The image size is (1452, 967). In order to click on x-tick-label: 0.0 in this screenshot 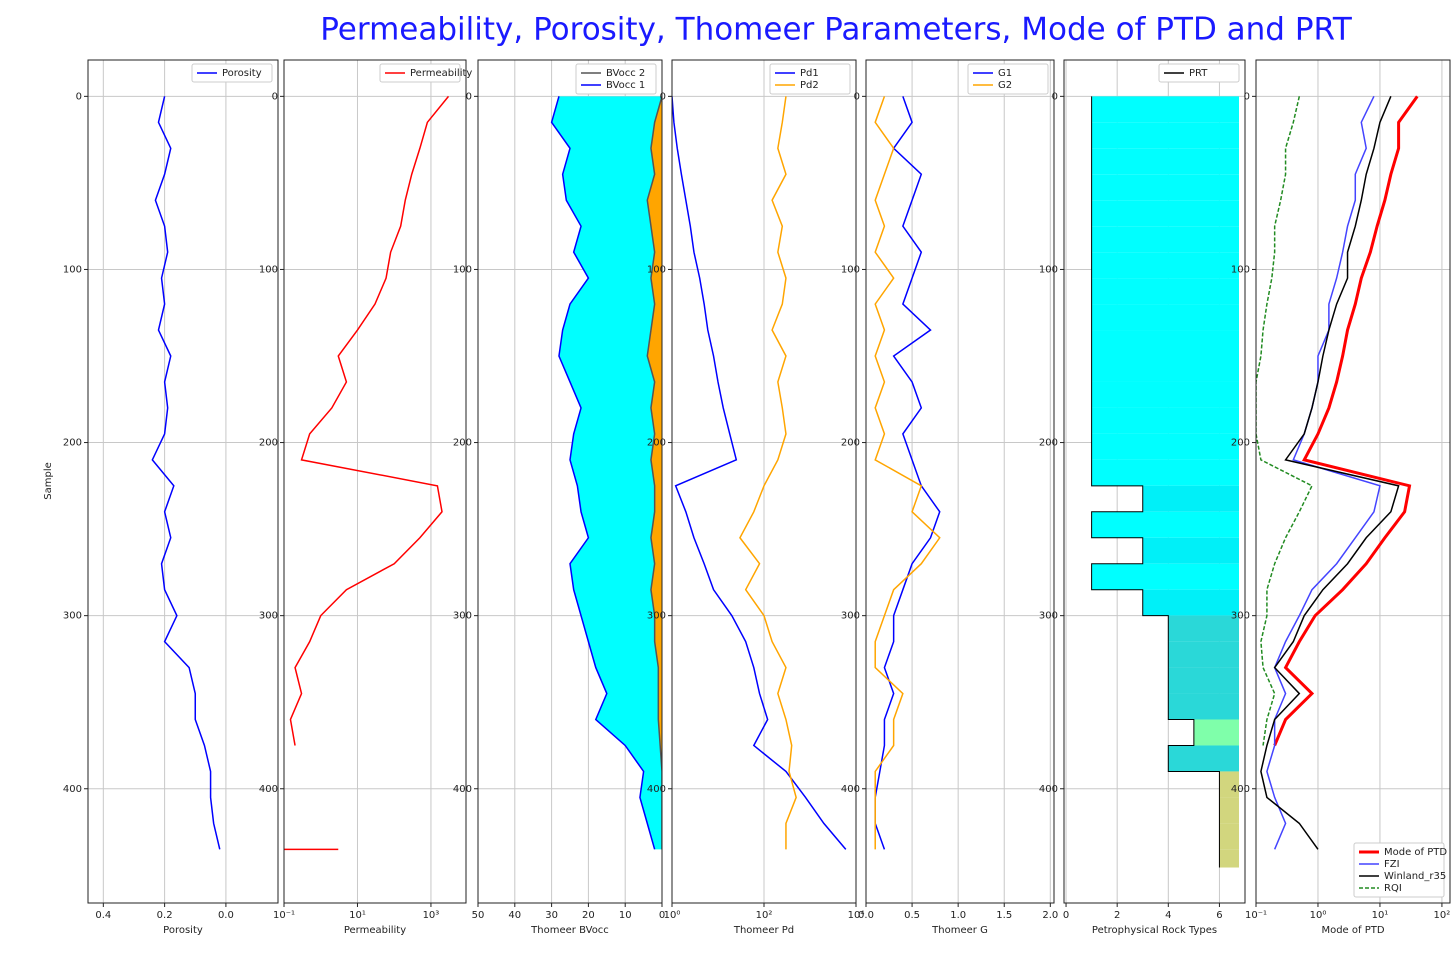, I will do `click(866, 915)`.